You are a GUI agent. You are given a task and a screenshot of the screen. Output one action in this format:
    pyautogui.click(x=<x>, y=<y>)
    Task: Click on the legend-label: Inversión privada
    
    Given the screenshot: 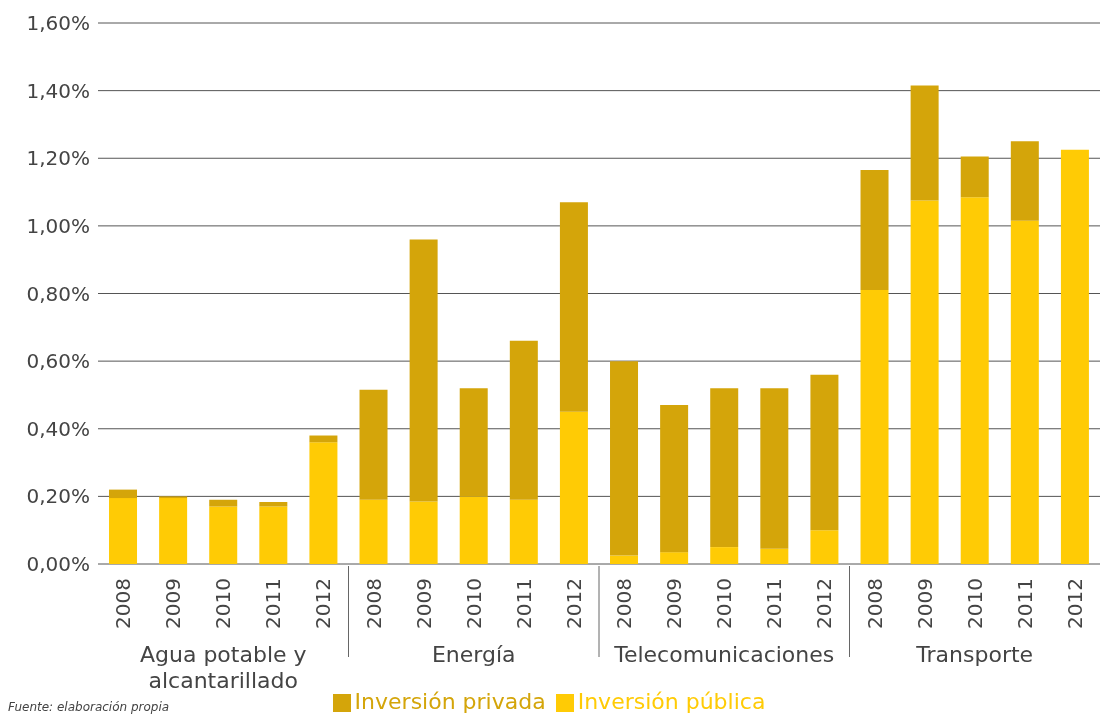 What is the action you would take?
    pyautogui.click(x=450, y=701)
    